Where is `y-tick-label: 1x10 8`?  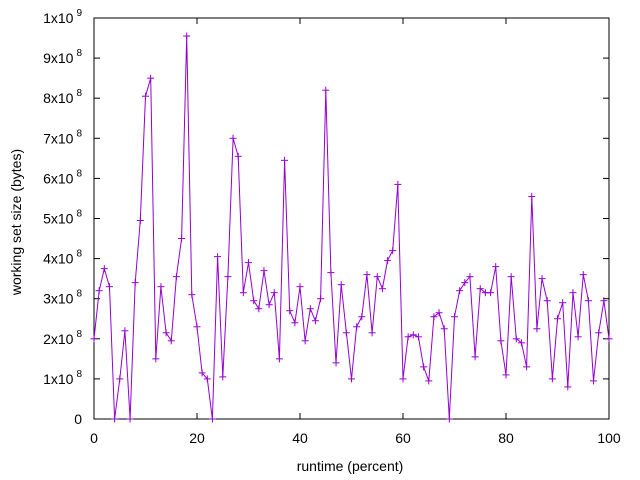 y-tick-label: 1x10 8 is located at coordinates (62, 378).